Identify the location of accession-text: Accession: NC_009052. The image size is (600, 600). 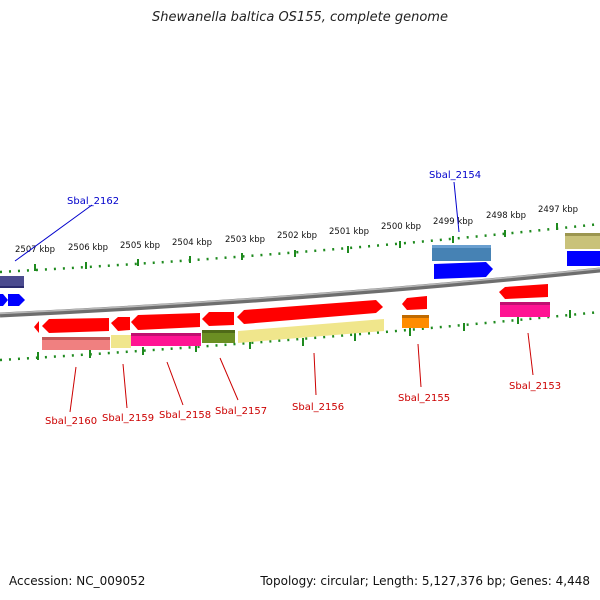
(77, 581).